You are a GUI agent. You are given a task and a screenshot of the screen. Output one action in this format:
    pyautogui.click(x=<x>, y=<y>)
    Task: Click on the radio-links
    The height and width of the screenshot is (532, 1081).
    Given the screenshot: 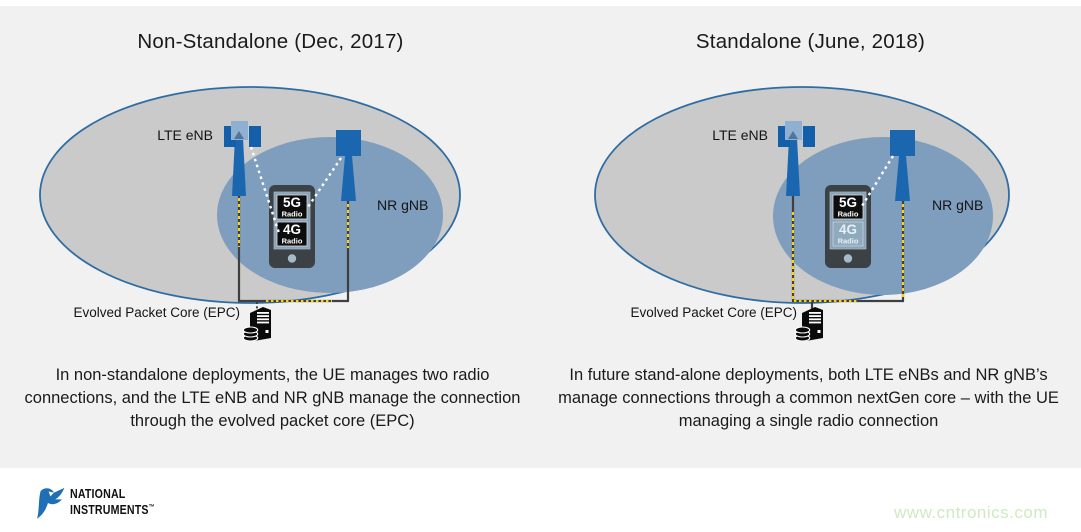 What is the action you would take?
    pyautogui.click(x=295, y=190)
    